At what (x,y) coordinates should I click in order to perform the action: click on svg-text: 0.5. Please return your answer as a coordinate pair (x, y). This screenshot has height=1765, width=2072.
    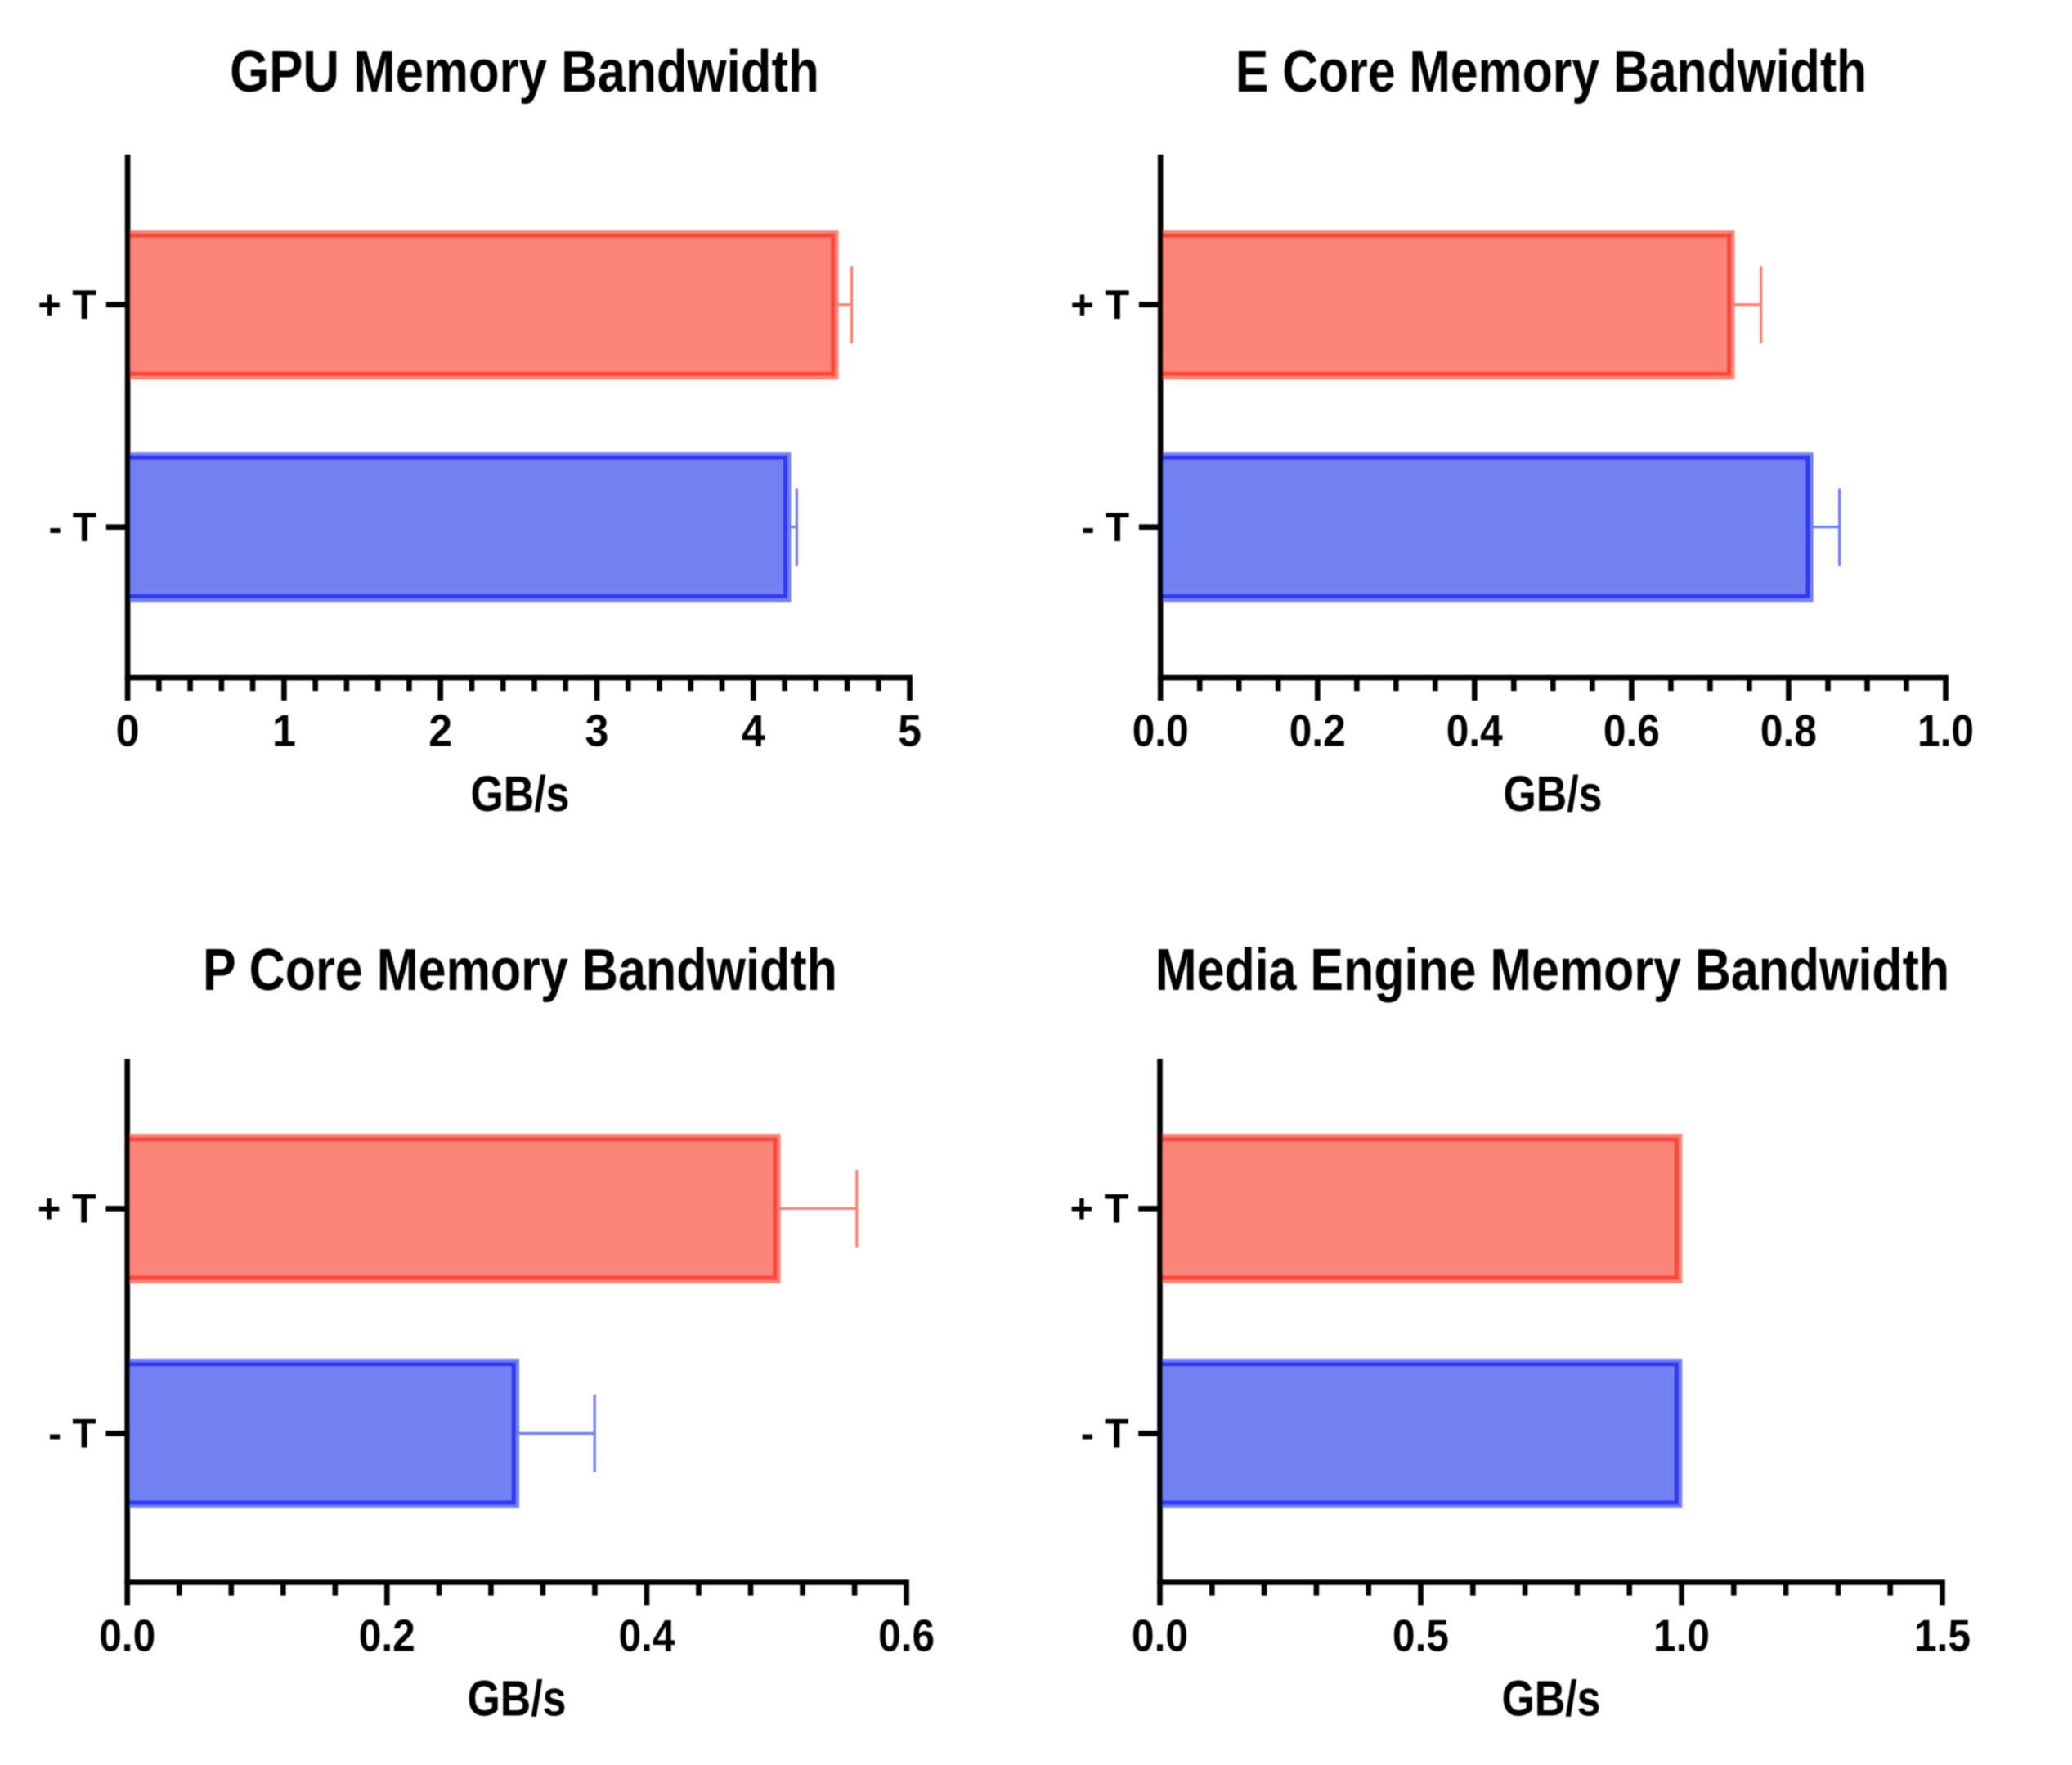
    Looking at the image, I should click on (1421, 1635).